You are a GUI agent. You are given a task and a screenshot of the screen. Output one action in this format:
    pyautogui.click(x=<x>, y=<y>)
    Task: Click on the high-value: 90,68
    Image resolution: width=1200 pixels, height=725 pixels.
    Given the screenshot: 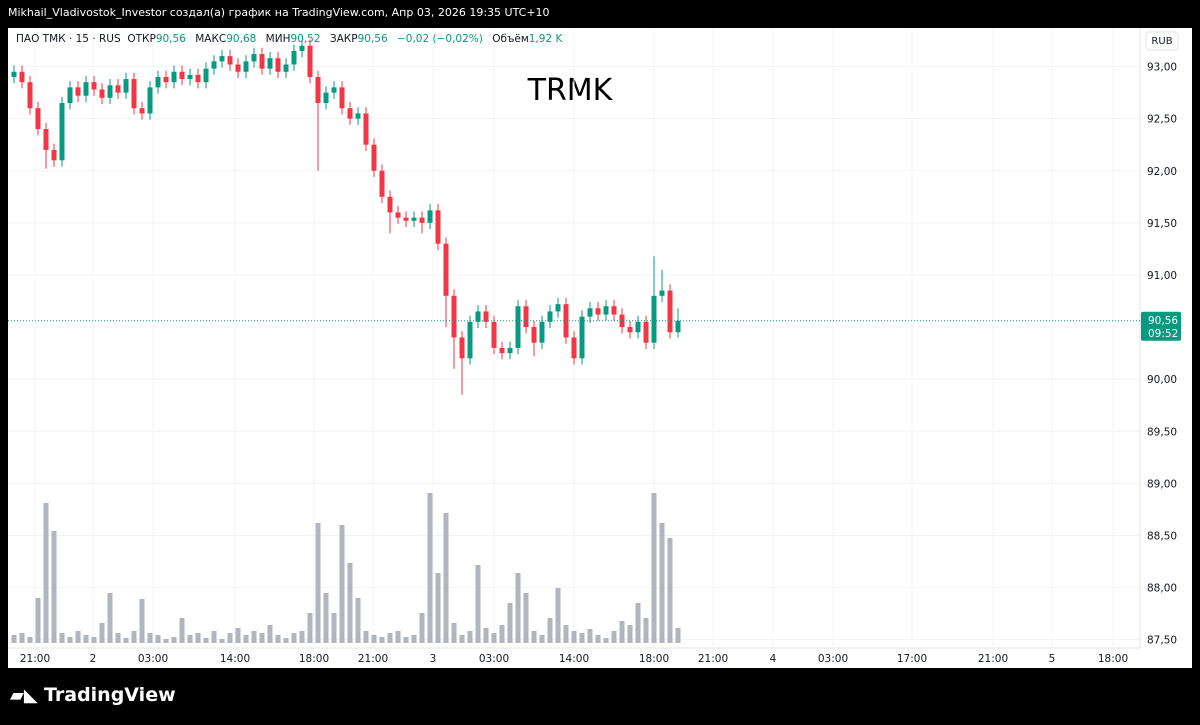 What is the action you would take?
    pyautogui.click(x=241, y=39)
    